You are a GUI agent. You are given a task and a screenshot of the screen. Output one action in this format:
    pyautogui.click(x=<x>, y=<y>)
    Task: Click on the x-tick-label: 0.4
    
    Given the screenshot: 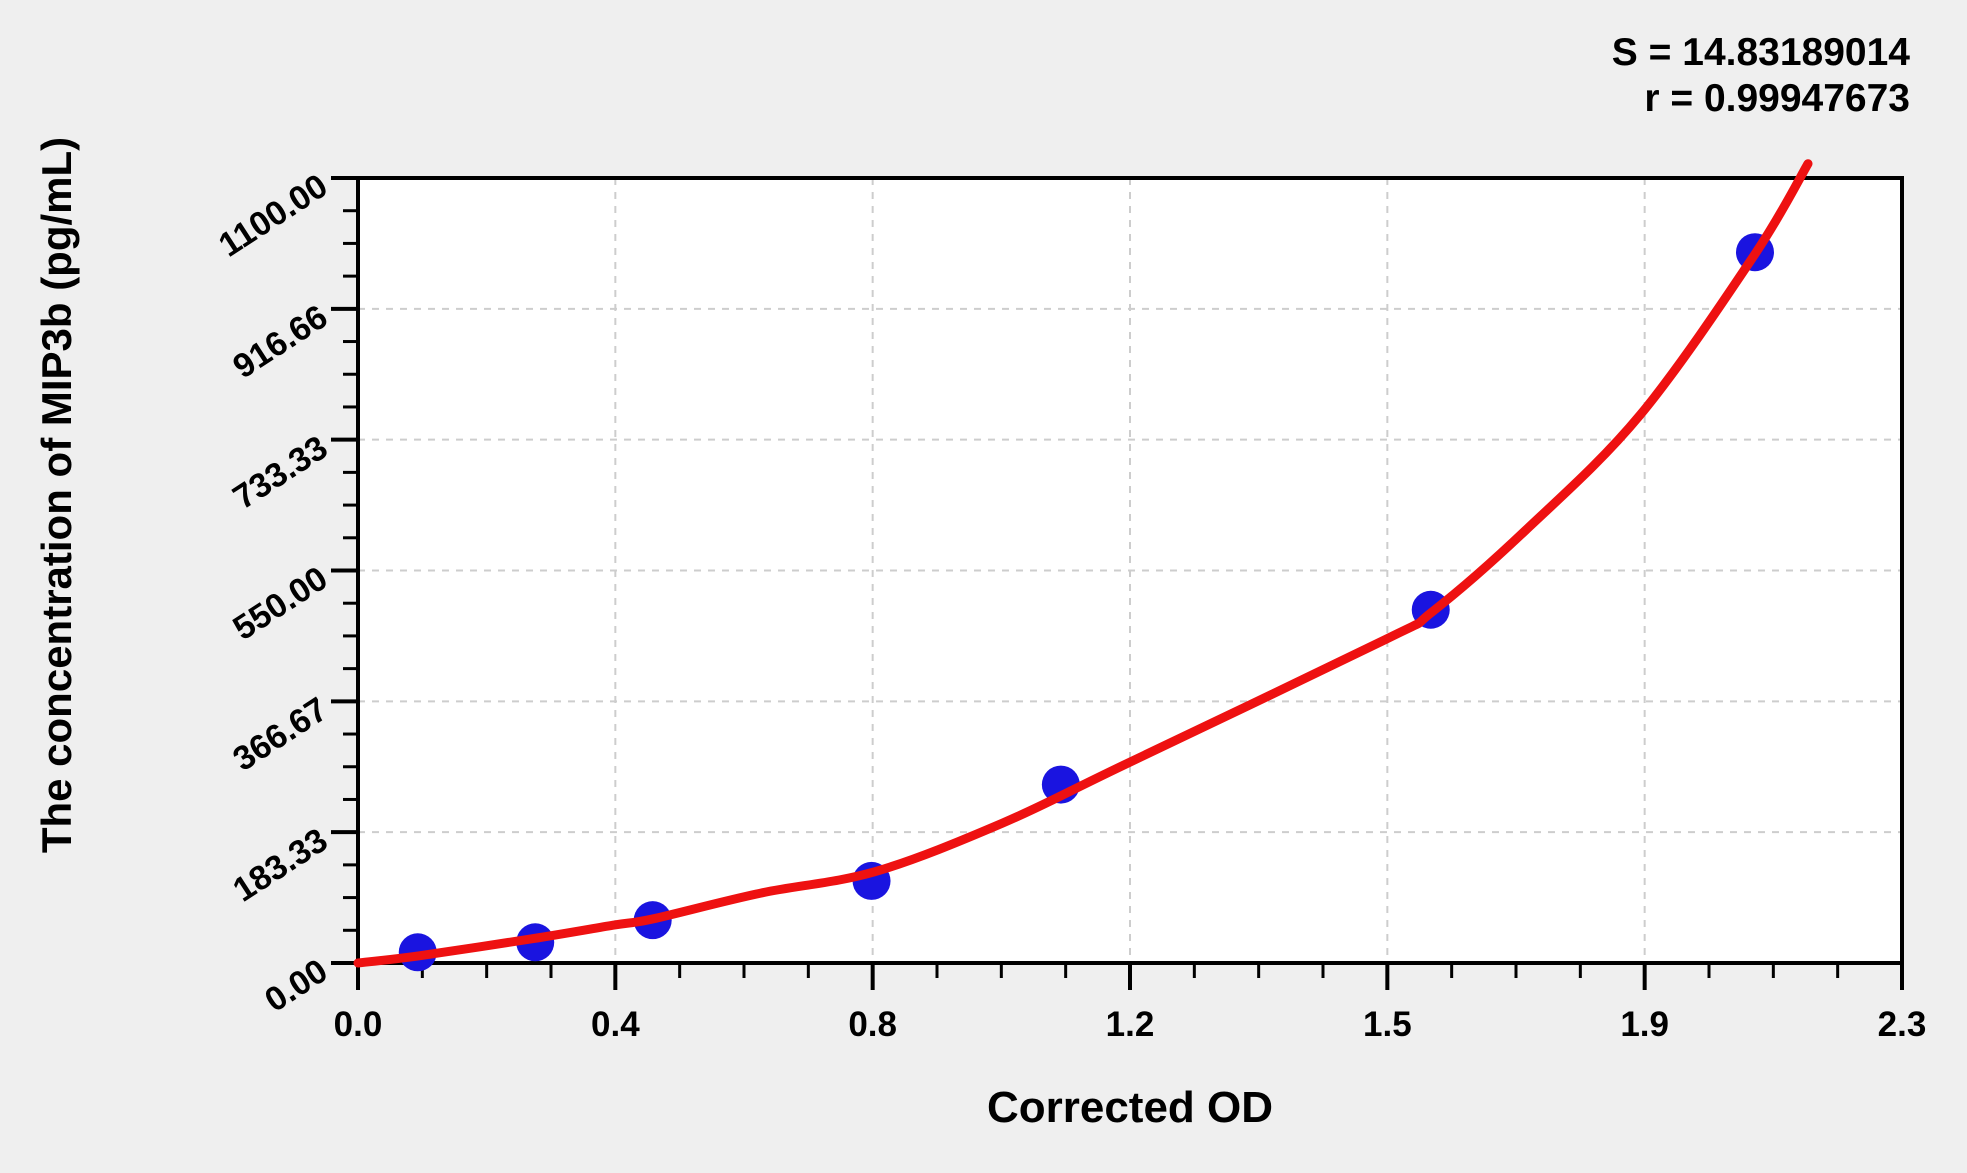 What is the action you would take?
    pyautogui.click(x=615, y=1024)
    